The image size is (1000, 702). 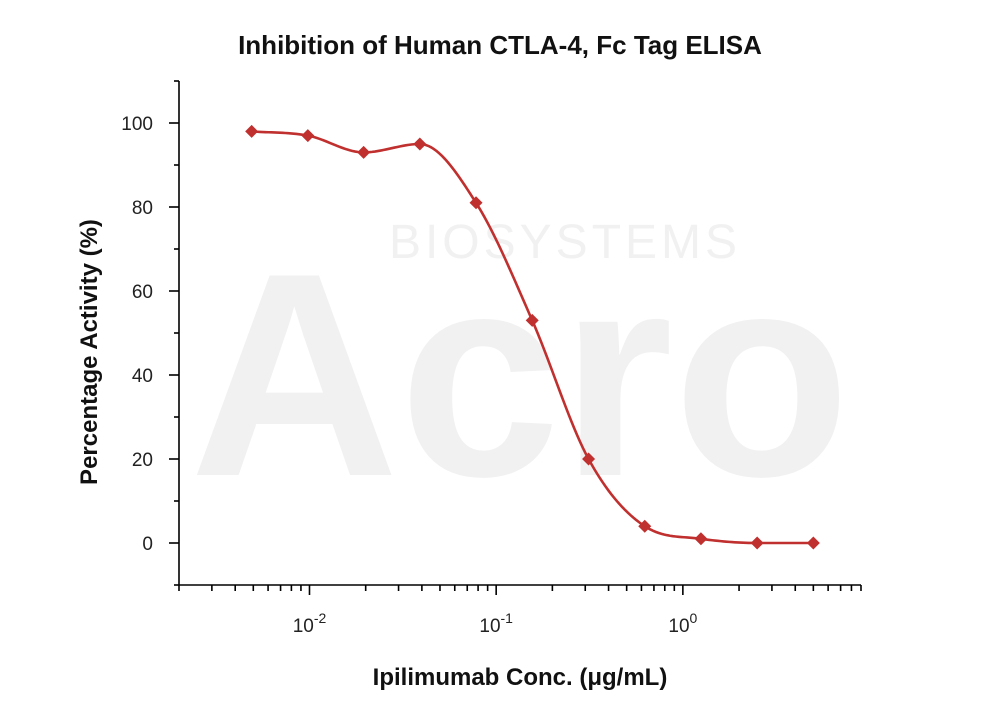 What do you see at coordinates (496, 623) in the screenshot?
I see `x-tick-label: 10⁻¹` at bounding box center [496, 623].